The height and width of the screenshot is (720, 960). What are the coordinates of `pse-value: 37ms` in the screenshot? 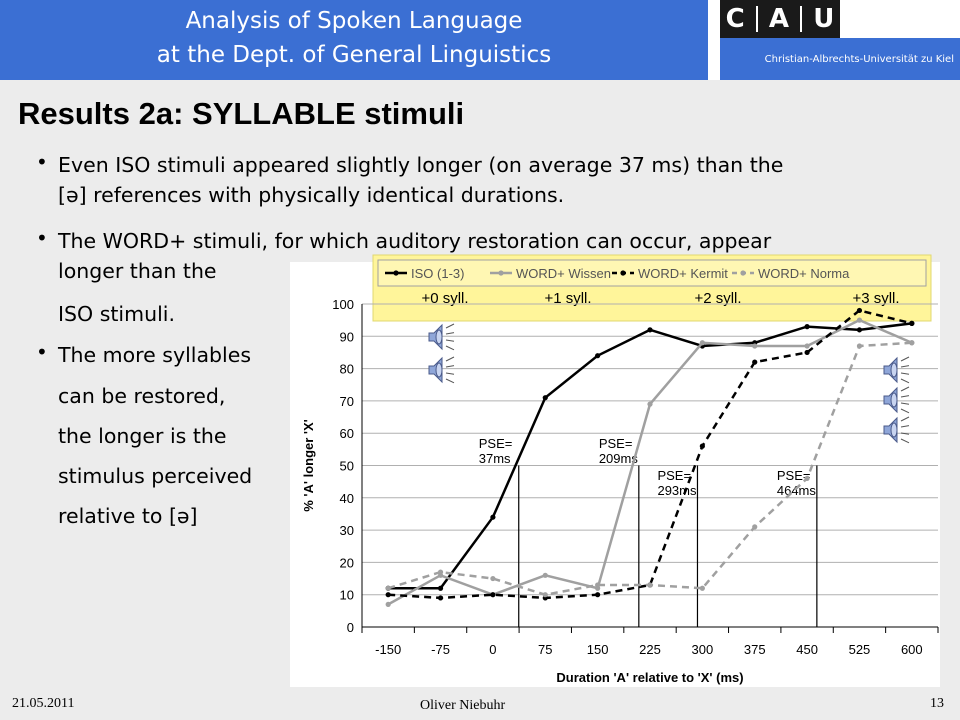 It's located at (495, 458).